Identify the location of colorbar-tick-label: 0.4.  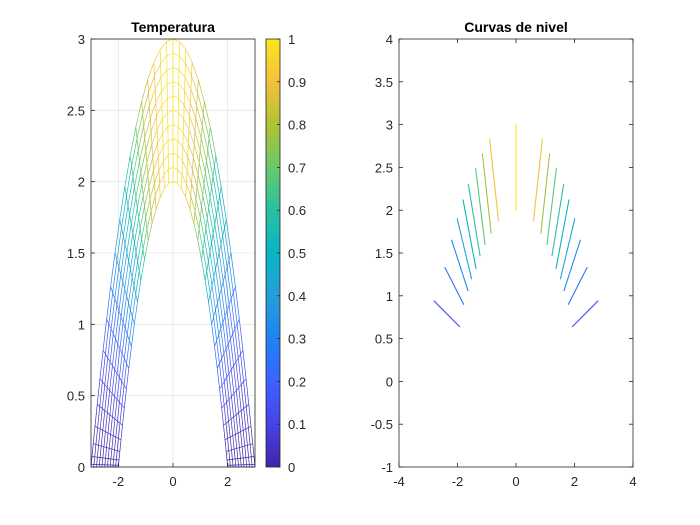
(297, 296).